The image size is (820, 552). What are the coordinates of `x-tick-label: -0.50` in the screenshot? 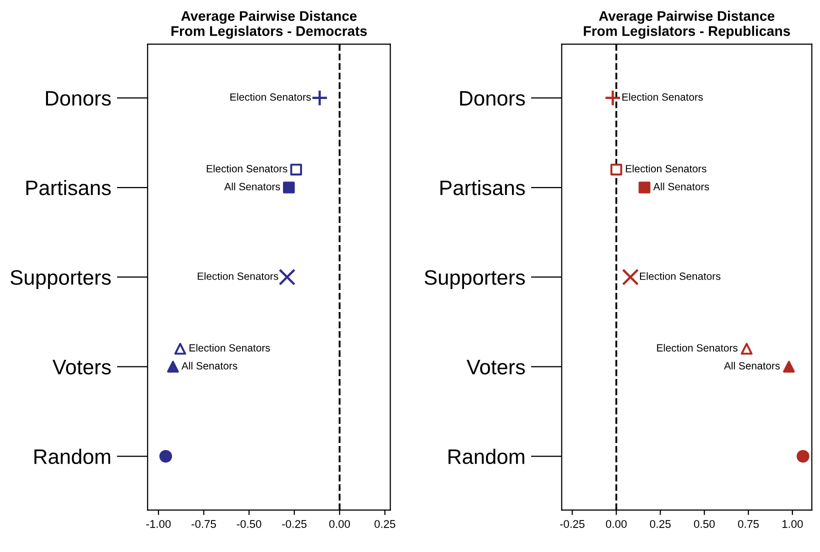 It's located at (249, 524).